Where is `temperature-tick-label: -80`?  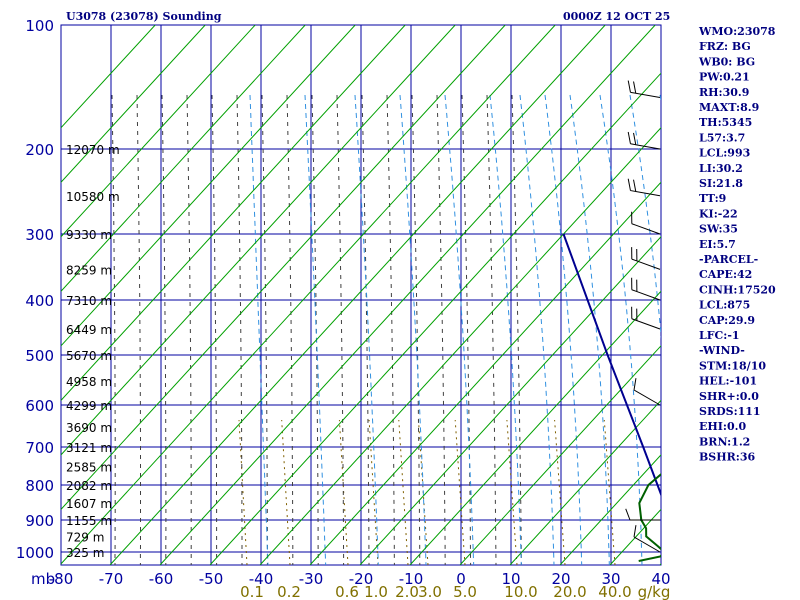
temperature-tick-label: -80 is located at coordinates (61, 579).